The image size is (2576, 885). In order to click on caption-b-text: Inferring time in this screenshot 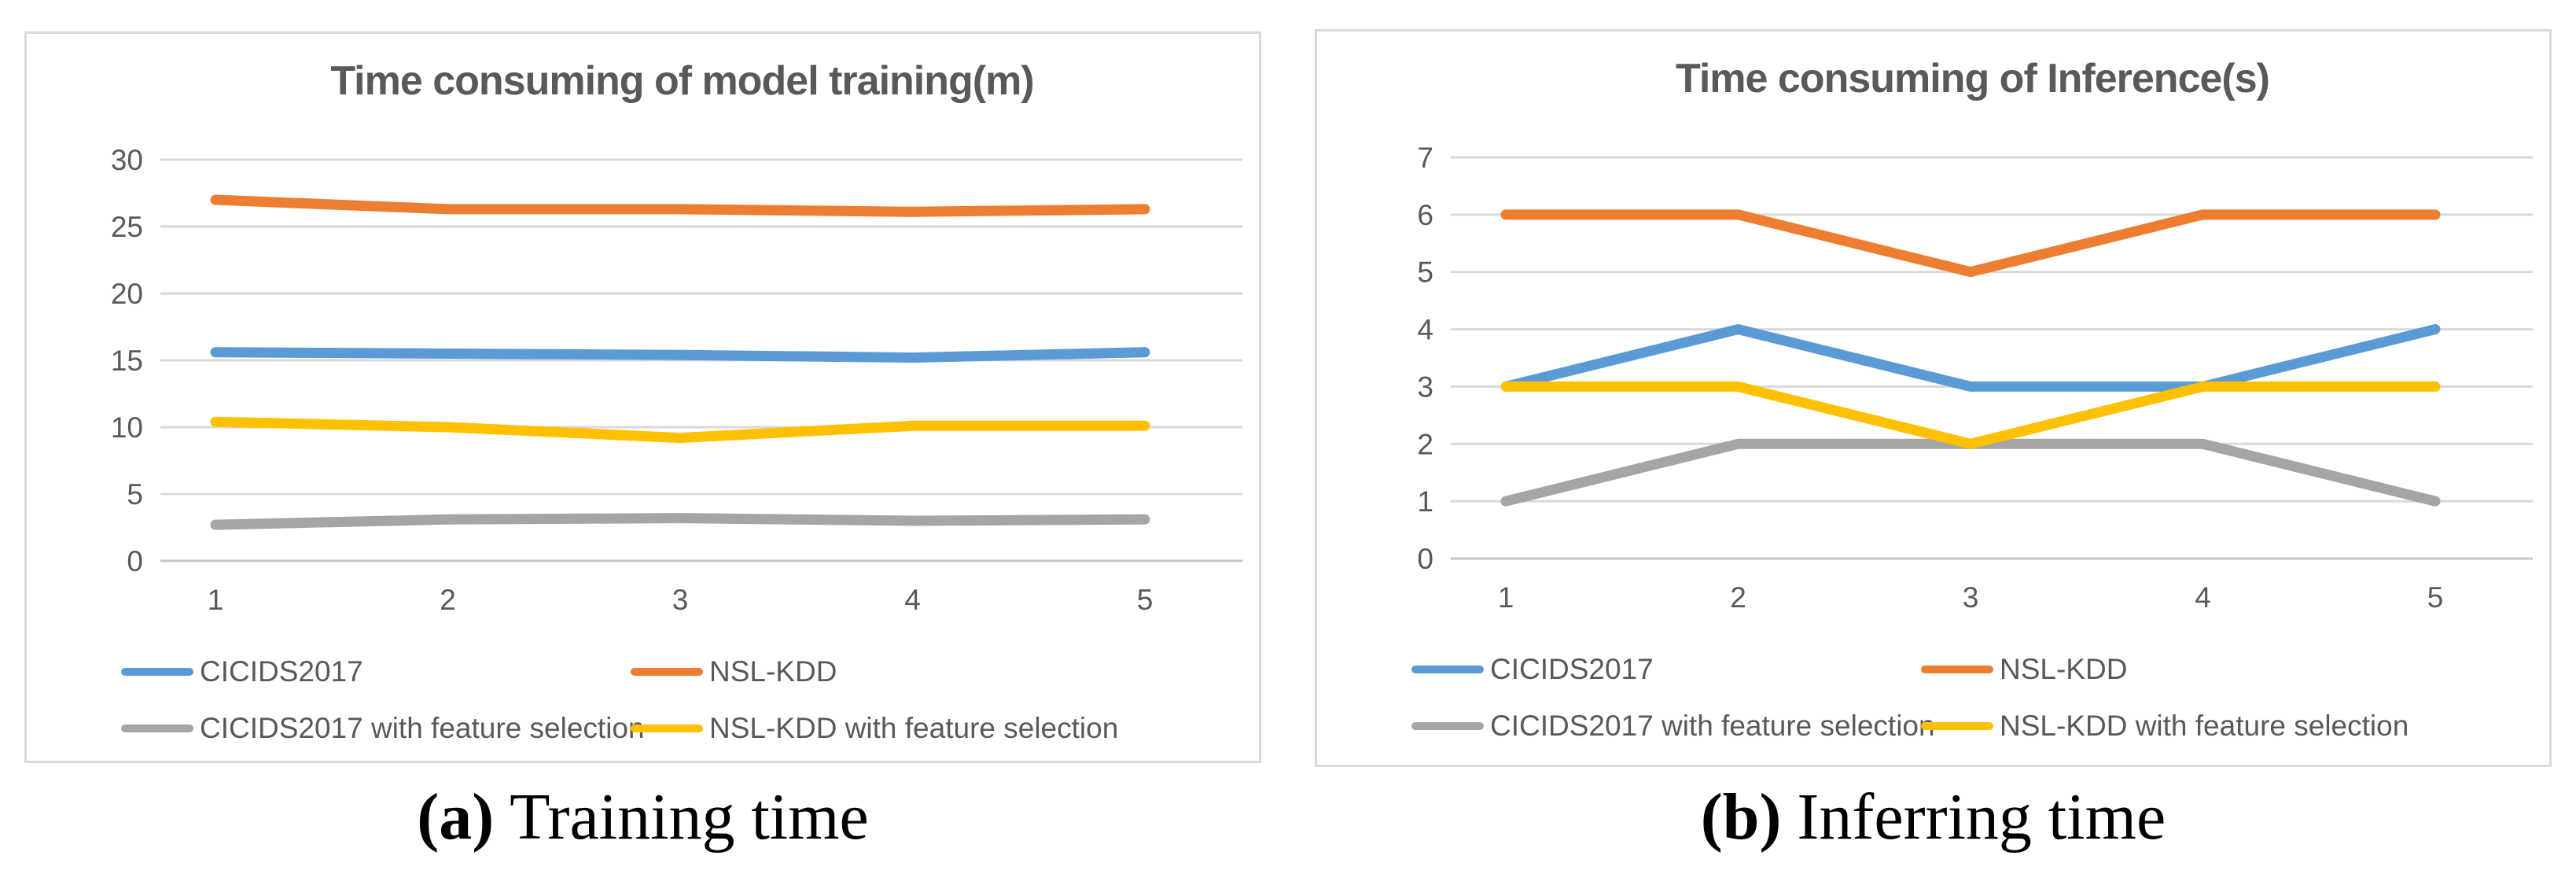, I will do `click(1982, 817)`.